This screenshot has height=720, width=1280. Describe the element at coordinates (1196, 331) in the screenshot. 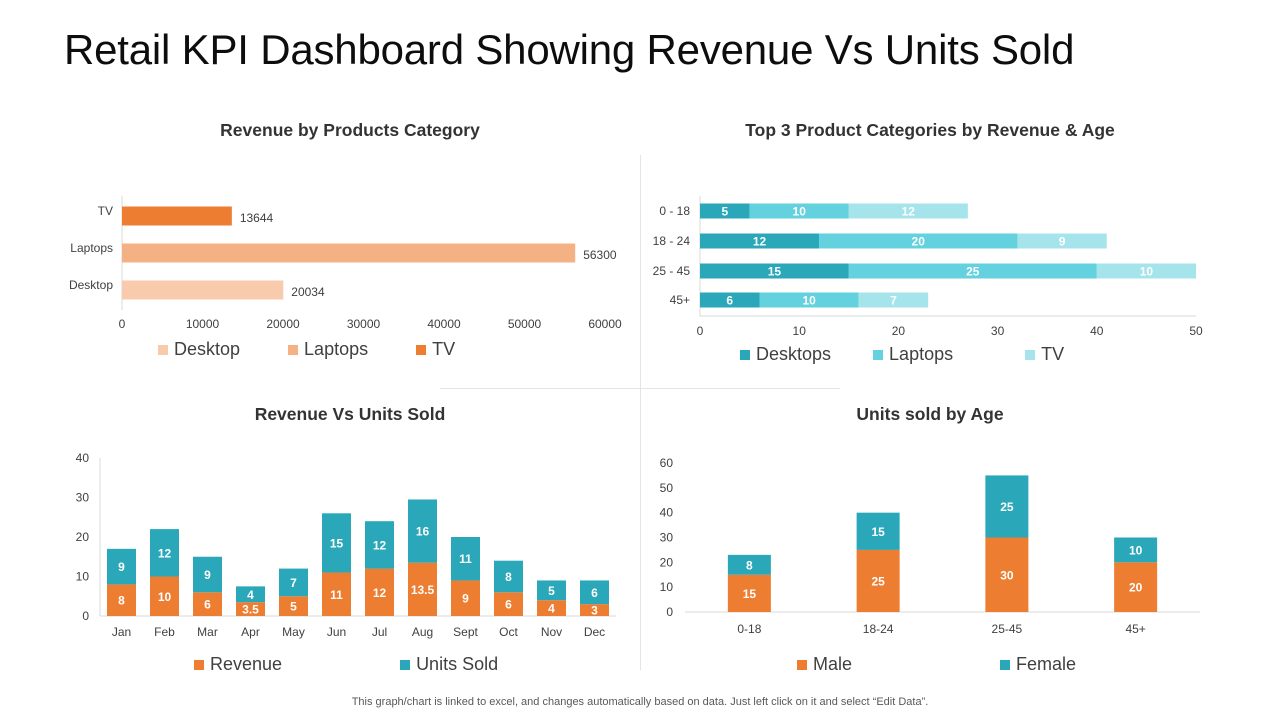

I see `x-tick-label: 50` at that location.